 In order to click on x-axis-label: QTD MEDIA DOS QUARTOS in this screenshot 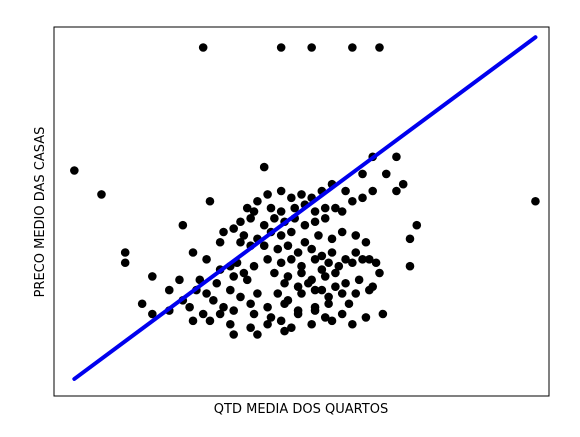, I will do `click(301, 409)`.